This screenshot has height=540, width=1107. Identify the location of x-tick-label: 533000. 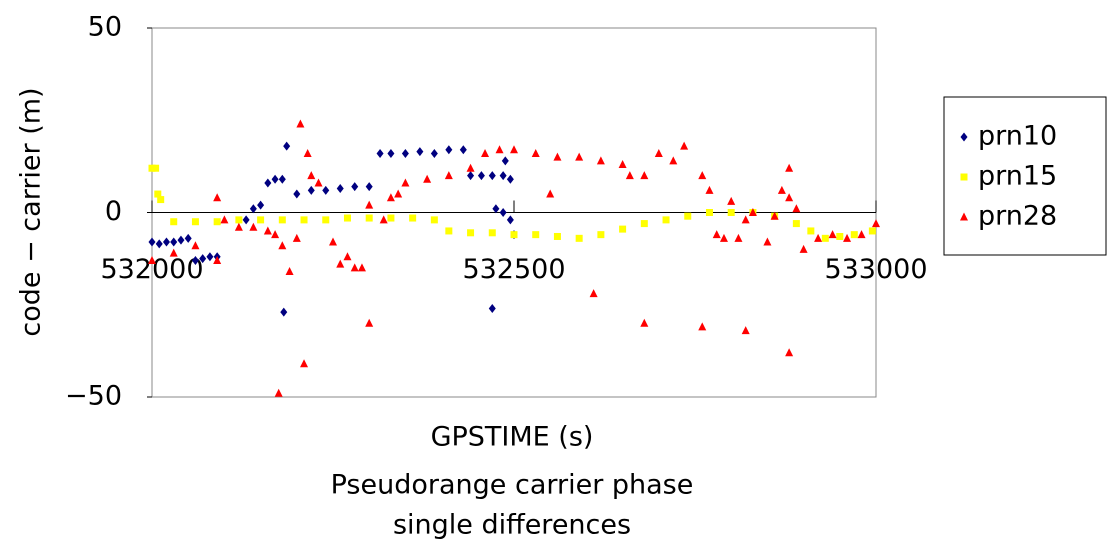
(875, 269).